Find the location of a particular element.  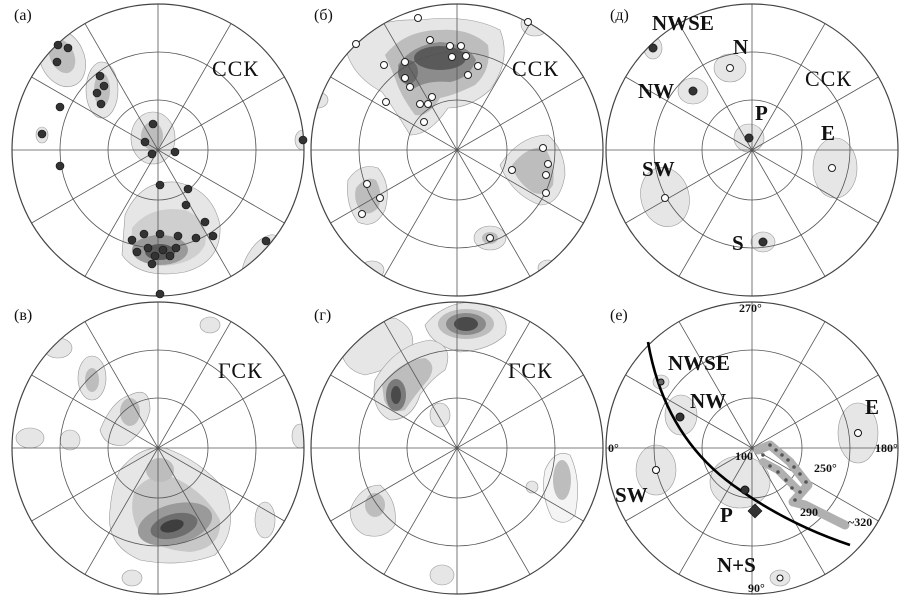

panel-e-deg-left: 0° is located at coordinates (613, 448).